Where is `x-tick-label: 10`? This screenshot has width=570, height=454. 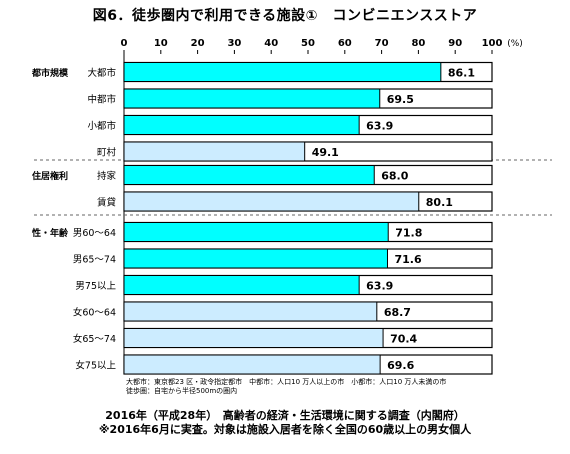 x-tick-label: 10 is located at coordinates (161, 43).